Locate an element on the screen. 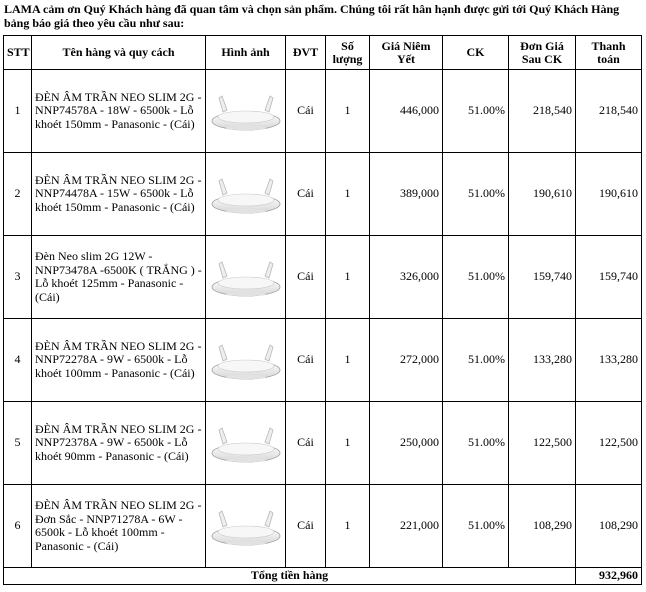 The width and height of the screenshot is (646, 592). total-row: Tổng tiền hàng 932,960 is located at coordinates (322, 576).